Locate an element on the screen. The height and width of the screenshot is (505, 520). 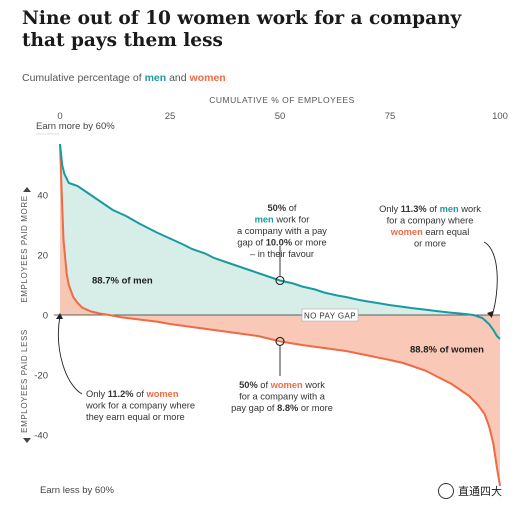
men-median-line: a company with a pay is located at coordinates (282, 231).